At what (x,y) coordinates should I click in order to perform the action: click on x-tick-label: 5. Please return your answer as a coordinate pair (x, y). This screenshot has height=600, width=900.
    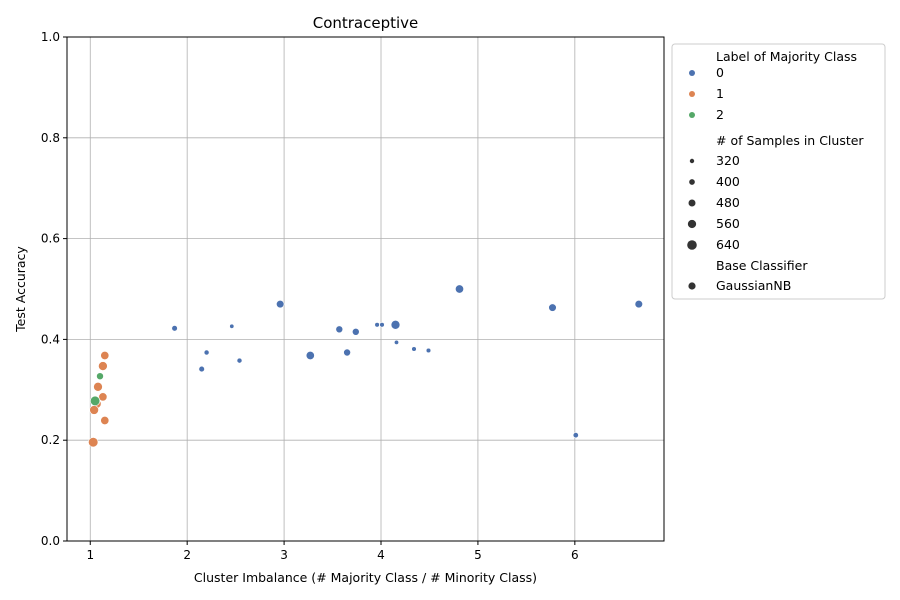
    Looking at the image, I should click on (478, 555).